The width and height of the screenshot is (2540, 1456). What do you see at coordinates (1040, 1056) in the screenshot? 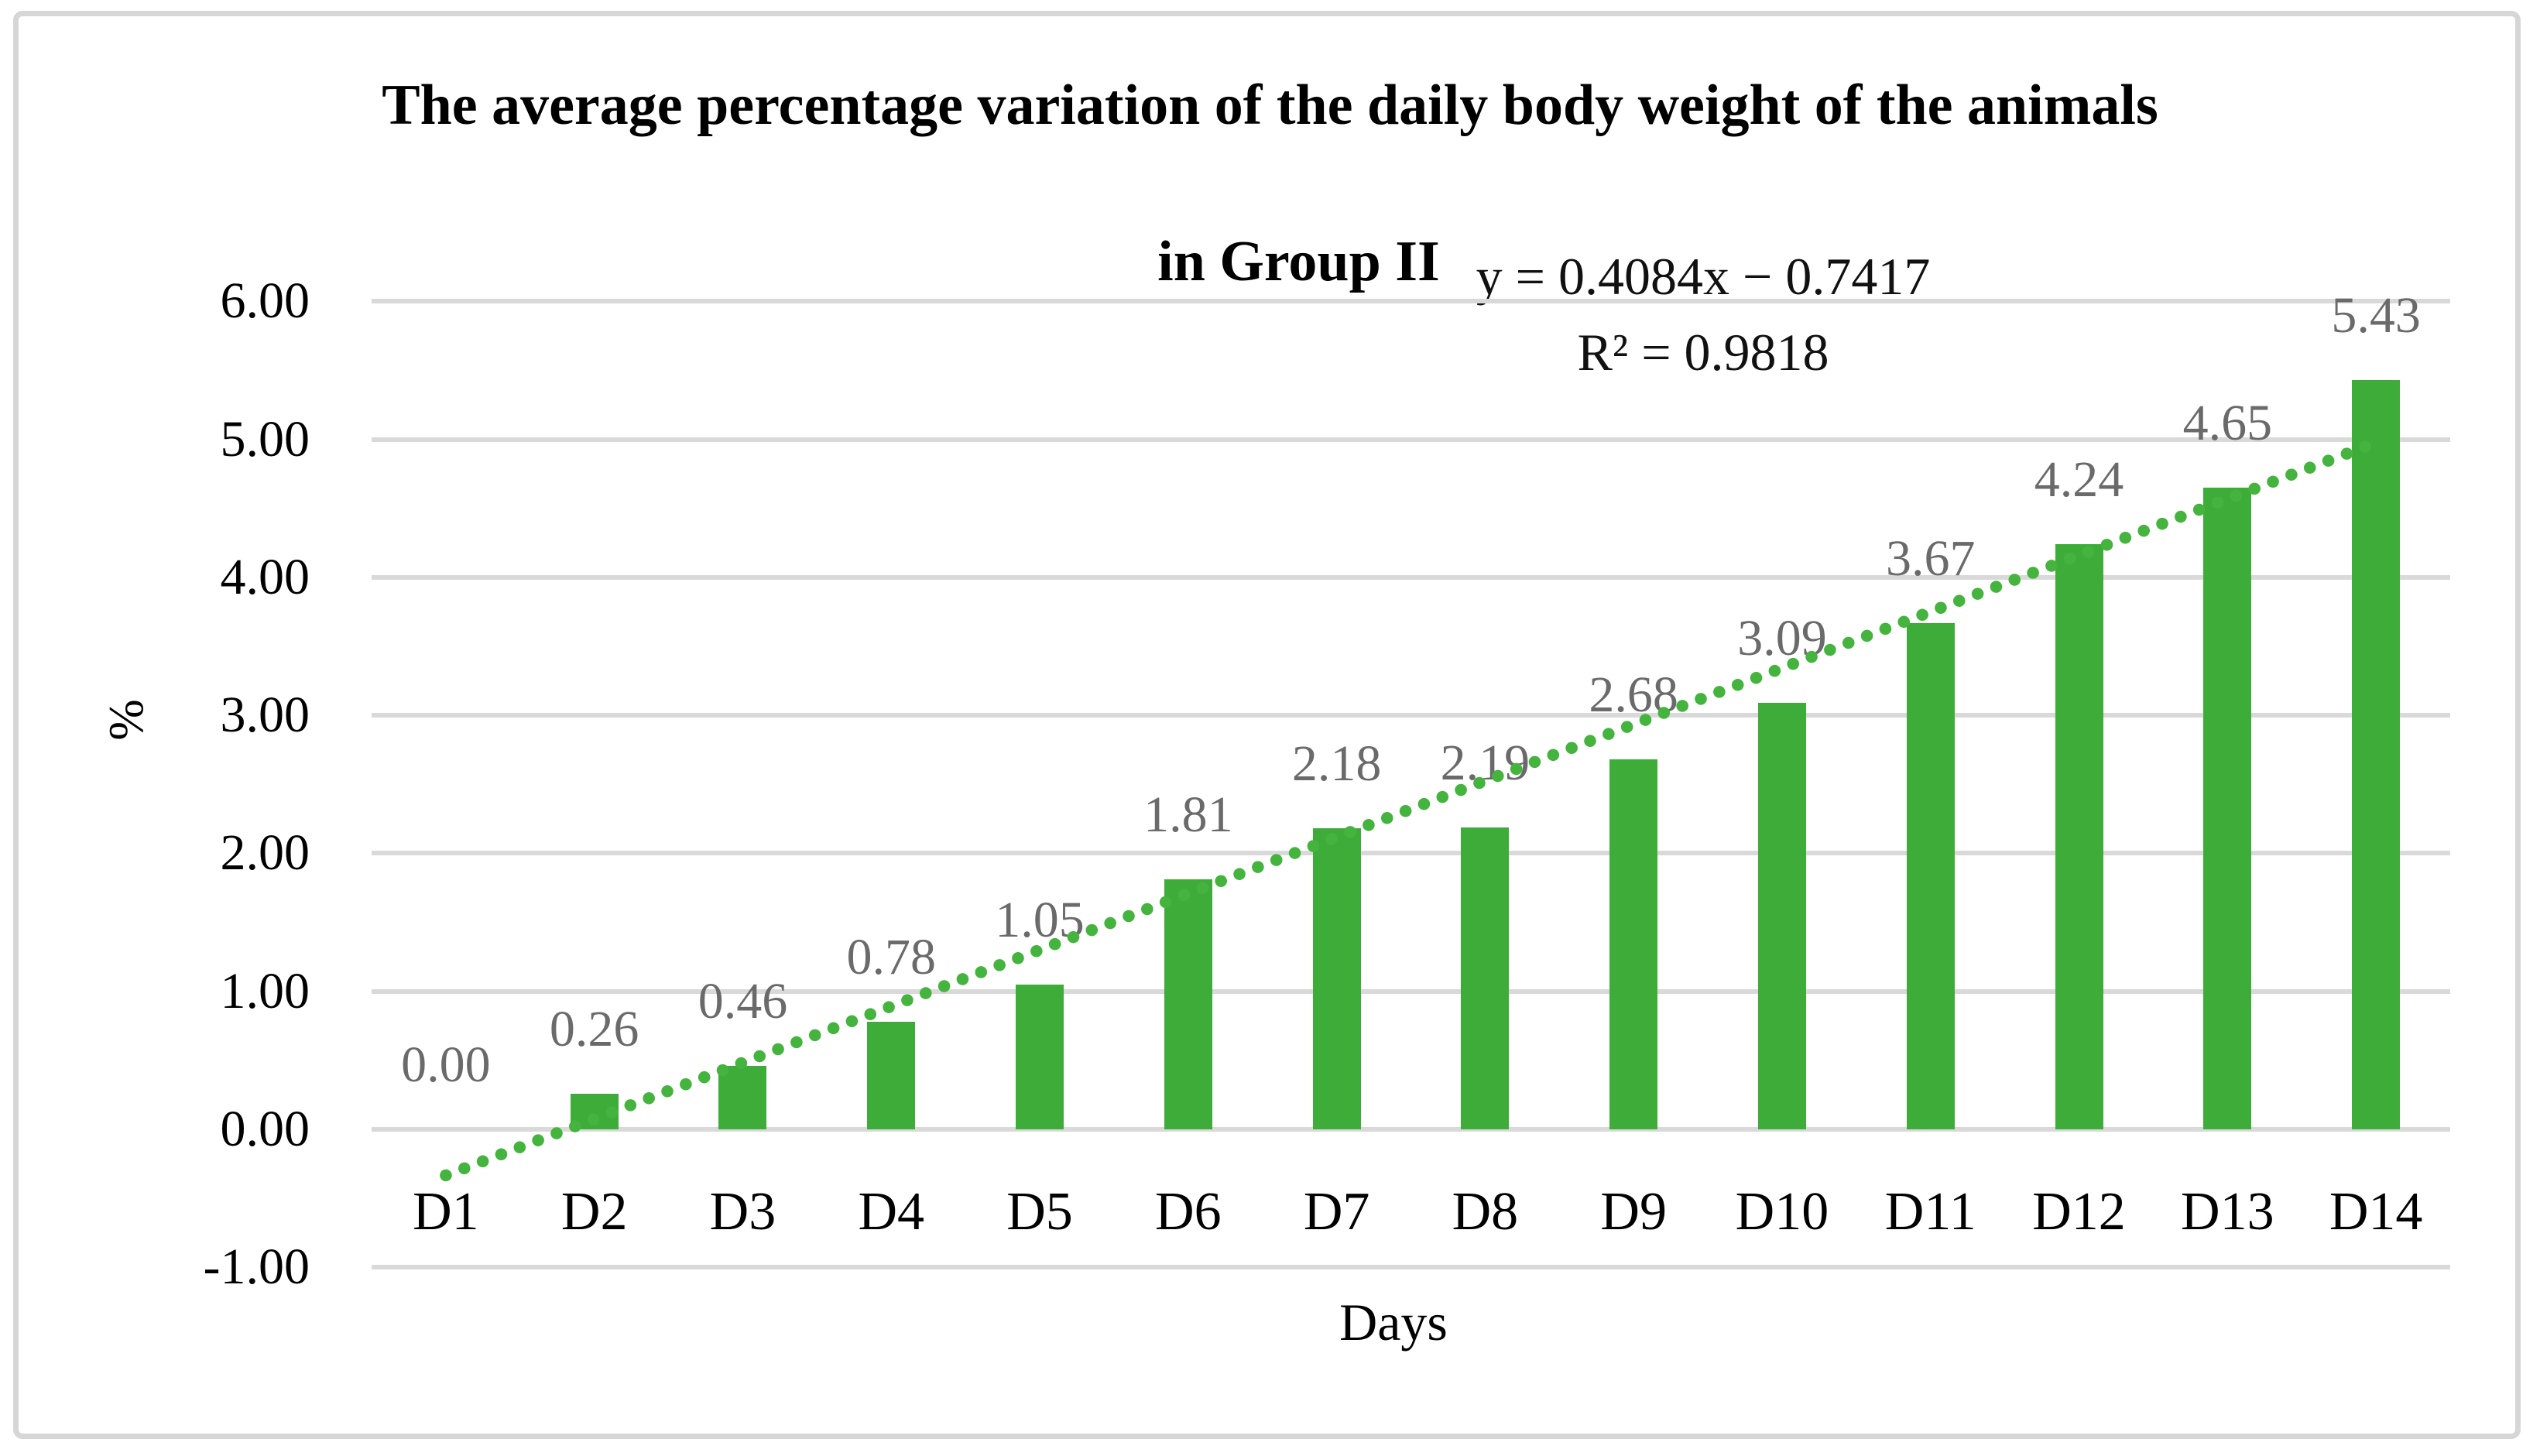
I see `bar-D5` at bounding box center [1040, 1056].